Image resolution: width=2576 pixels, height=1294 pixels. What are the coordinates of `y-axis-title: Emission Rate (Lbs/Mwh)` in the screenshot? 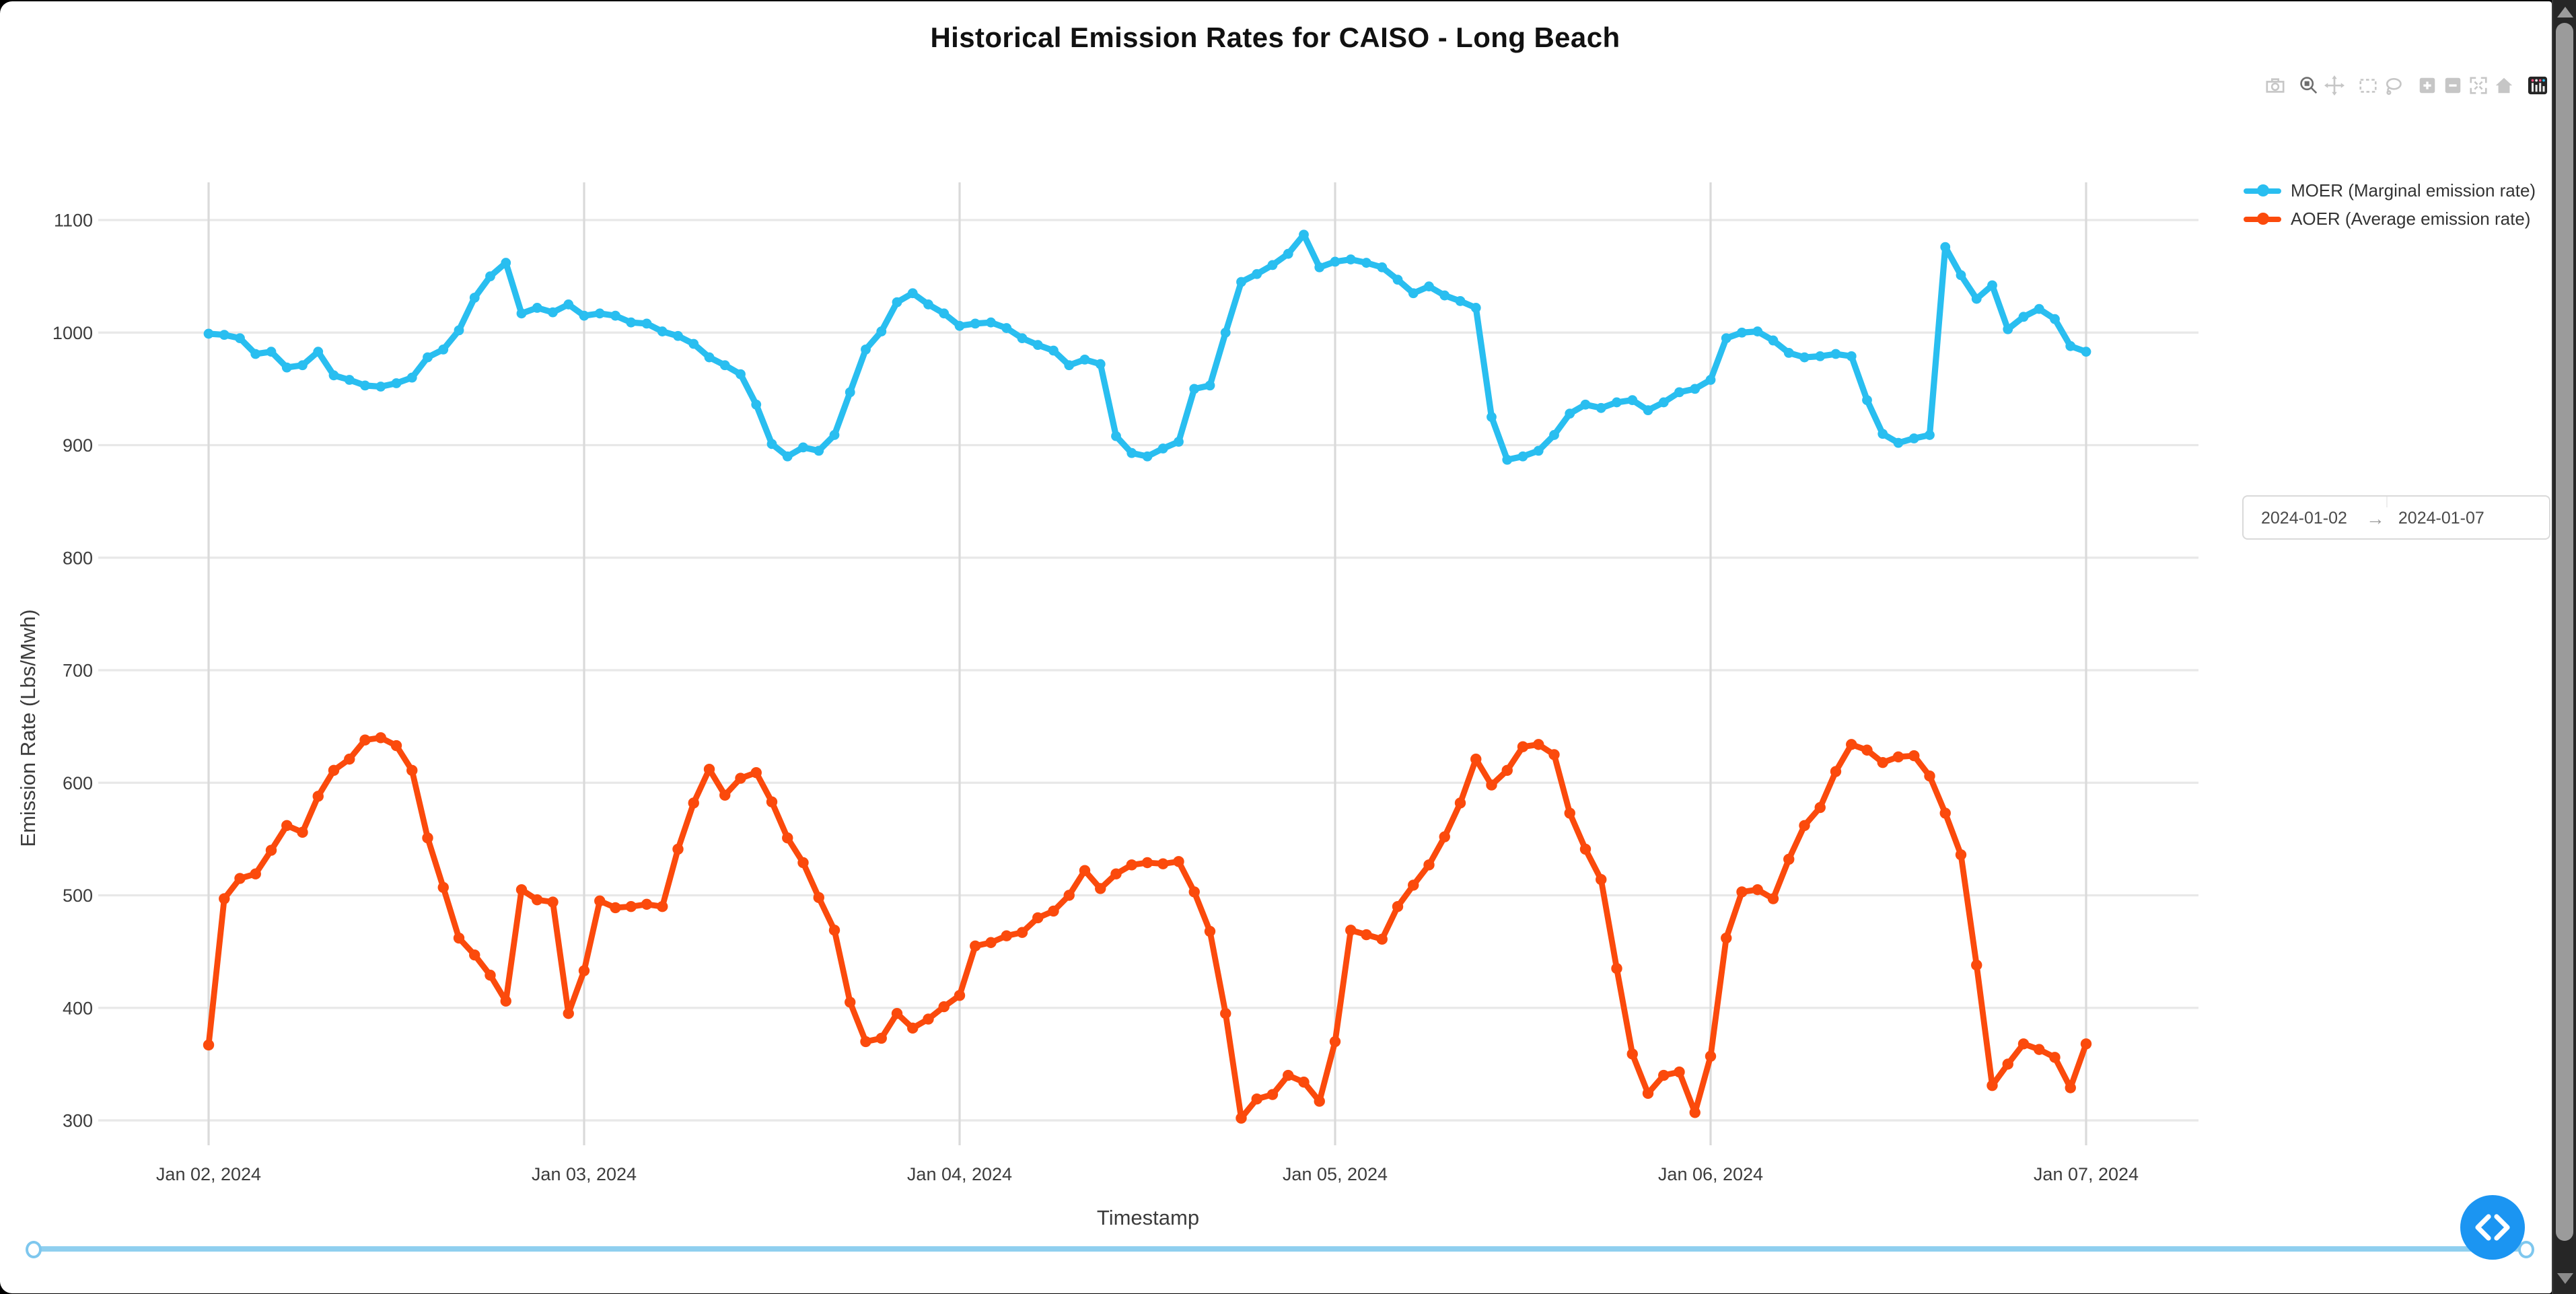 It's located at (28, 728).